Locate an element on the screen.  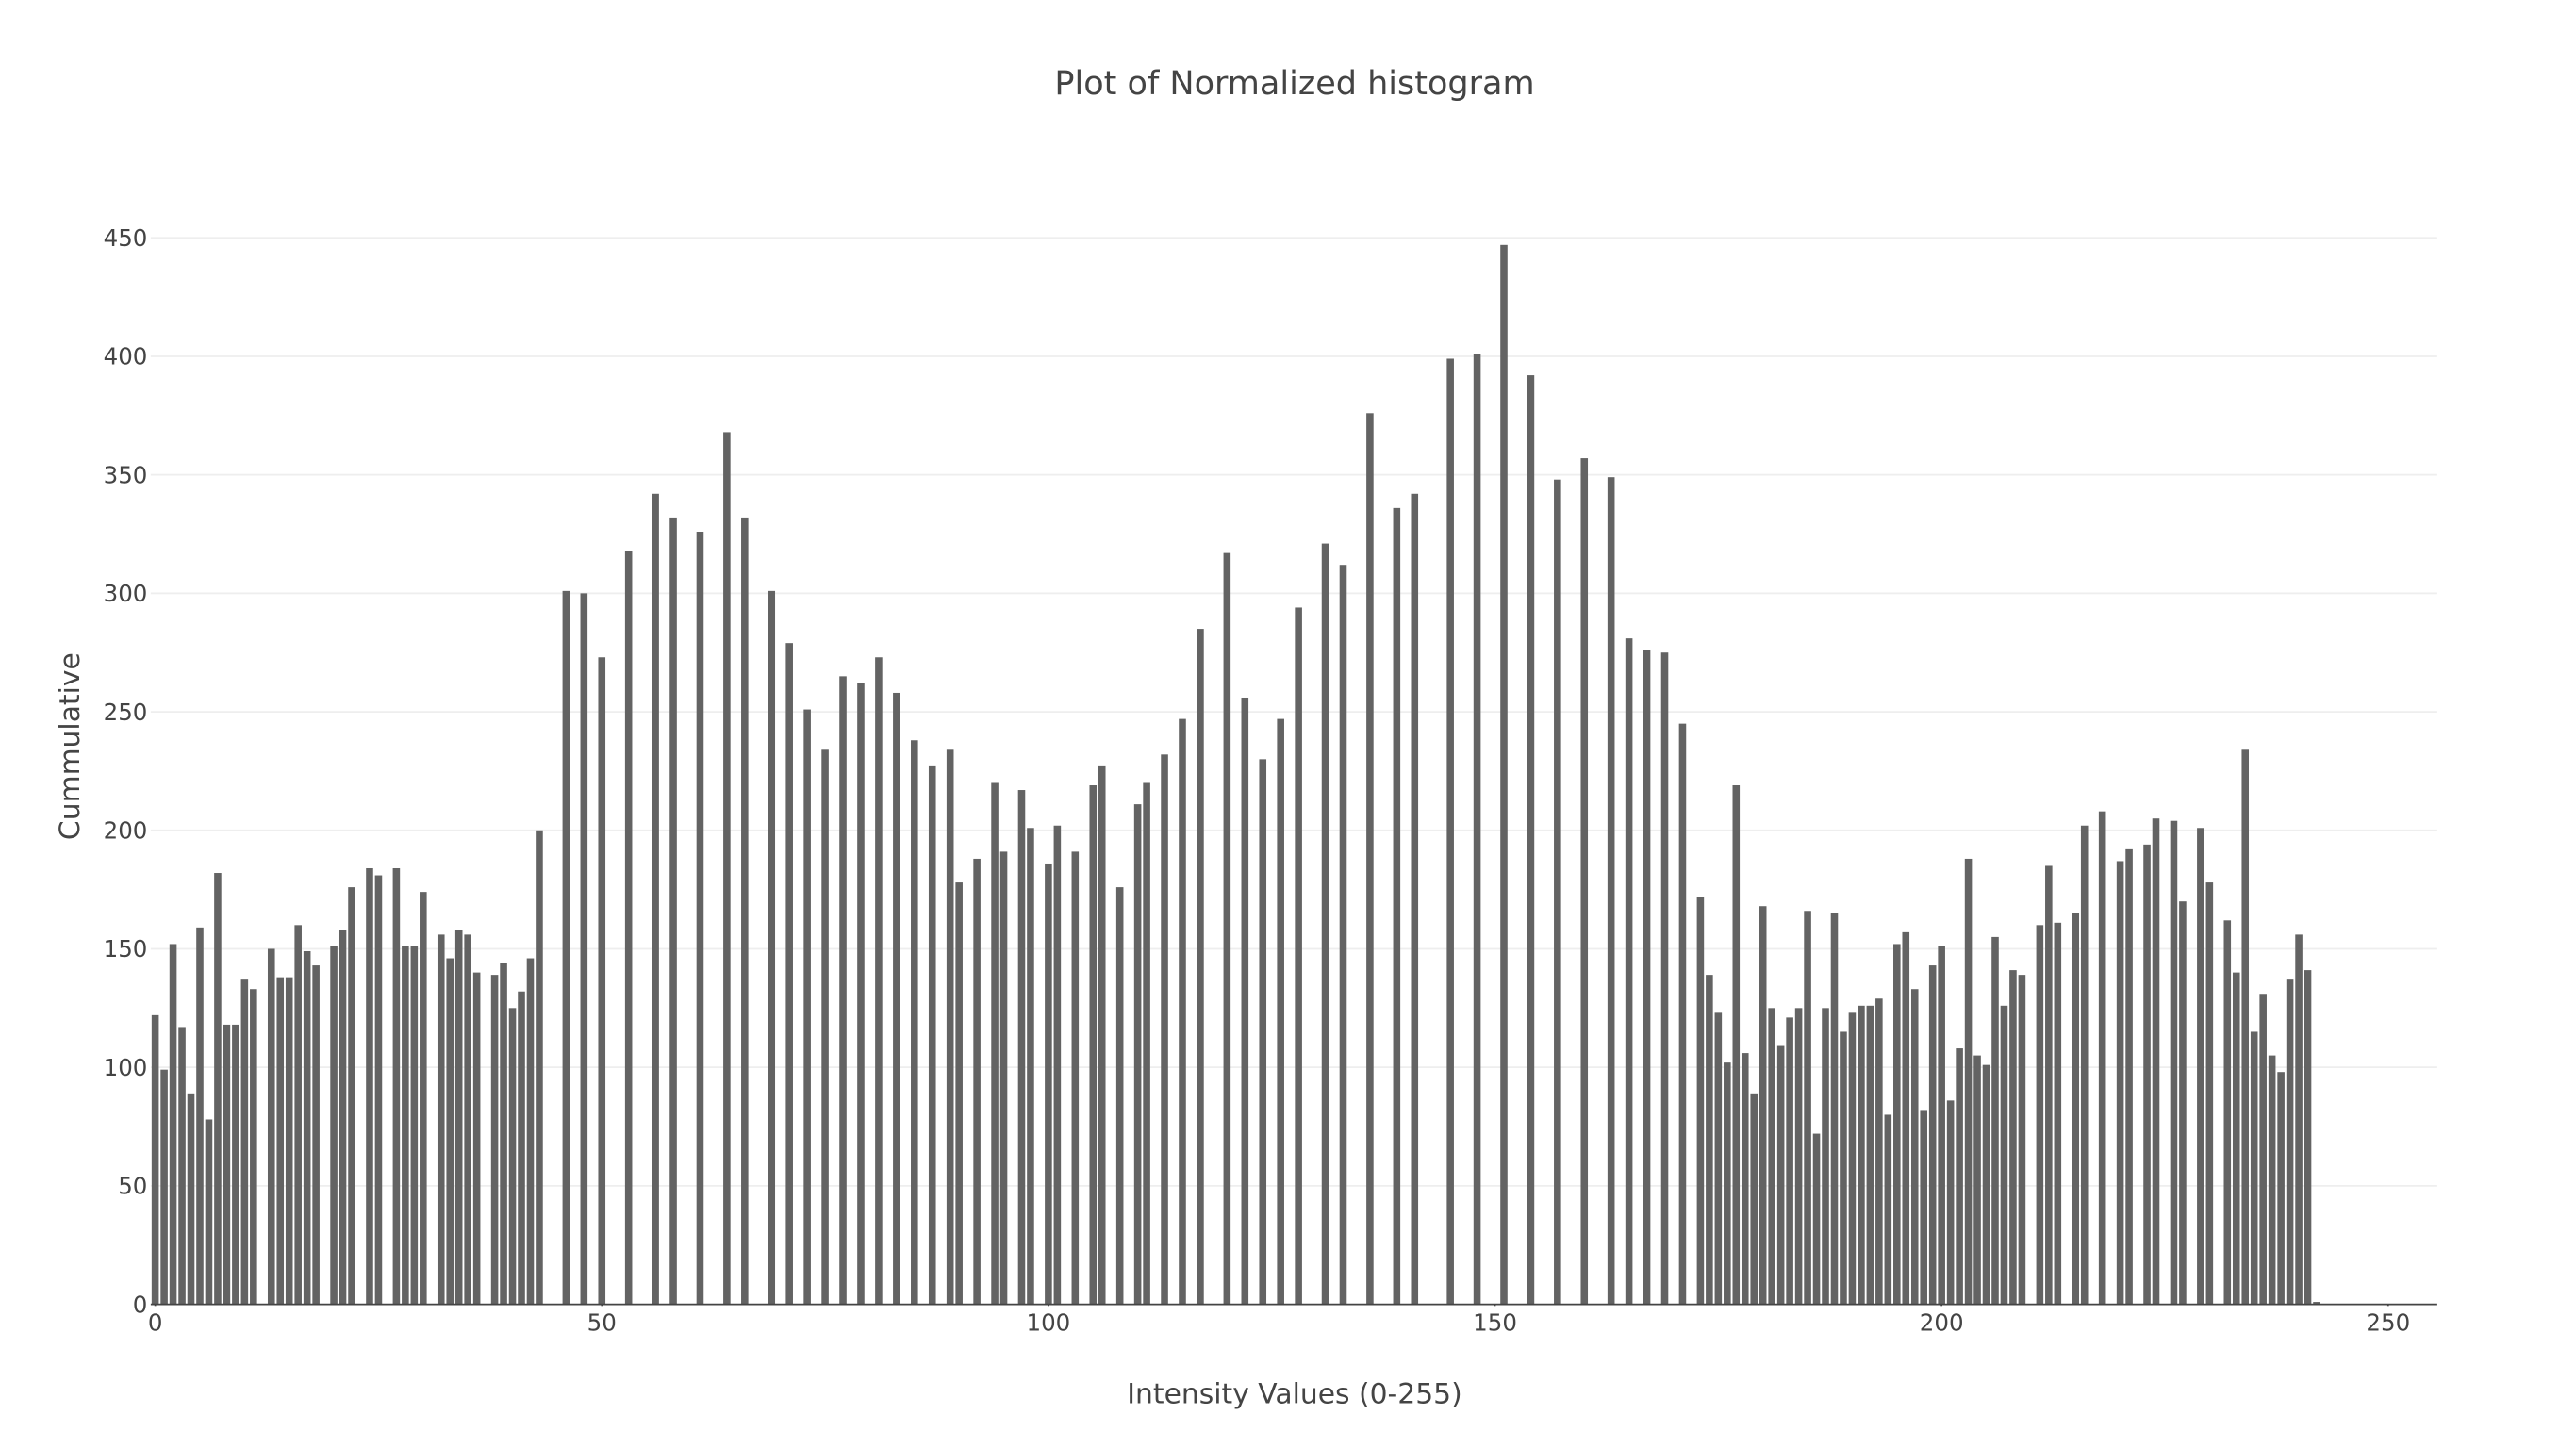
x-tick-label: 0 is located at coordinates (155, 1323).